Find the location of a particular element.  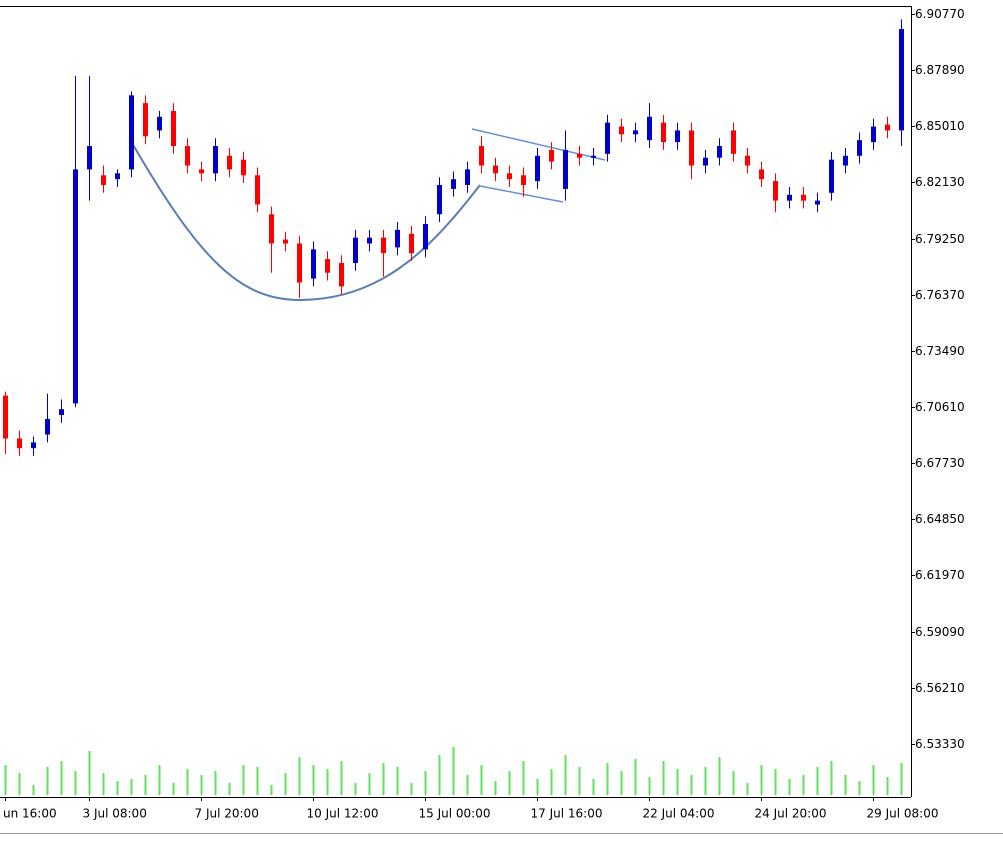

x-tick-label: 10 Jul 12:00 is located at coordinates (343, 814).